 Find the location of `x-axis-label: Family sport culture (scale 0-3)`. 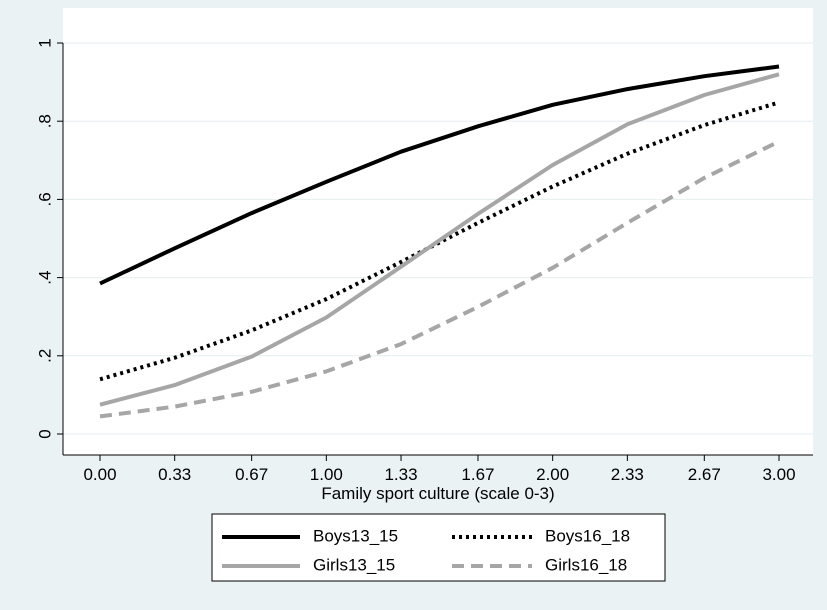

x-axis-label: Family sport culture (scale 0-3) is located at coordinates (437, 493).